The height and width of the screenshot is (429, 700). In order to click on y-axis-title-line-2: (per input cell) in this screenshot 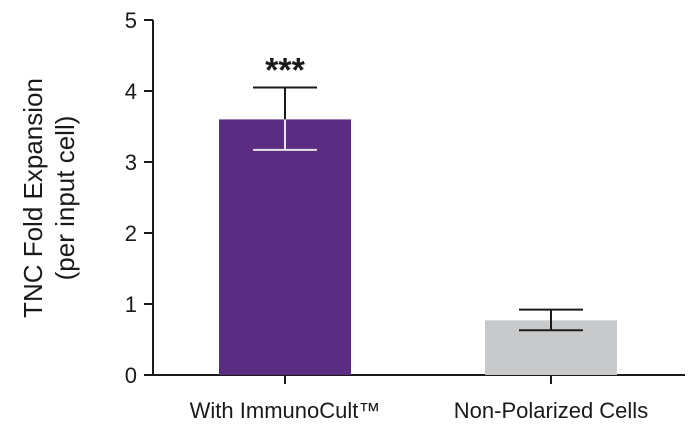, I will do `click(65, 198)`.